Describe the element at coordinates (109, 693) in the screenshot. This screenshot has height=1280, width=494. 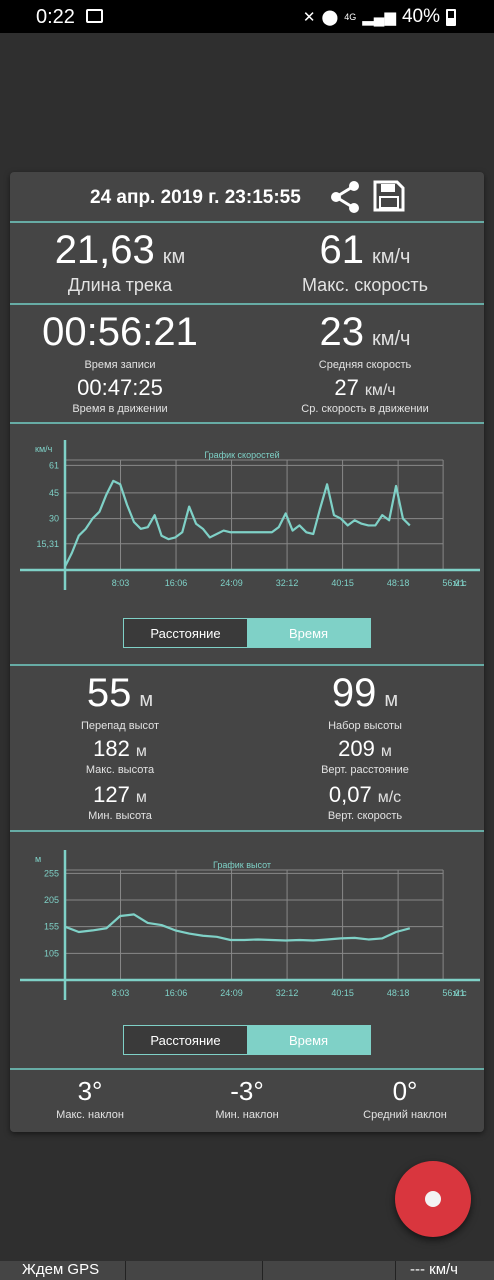
I see `elev-diff-value: 55` at that location.